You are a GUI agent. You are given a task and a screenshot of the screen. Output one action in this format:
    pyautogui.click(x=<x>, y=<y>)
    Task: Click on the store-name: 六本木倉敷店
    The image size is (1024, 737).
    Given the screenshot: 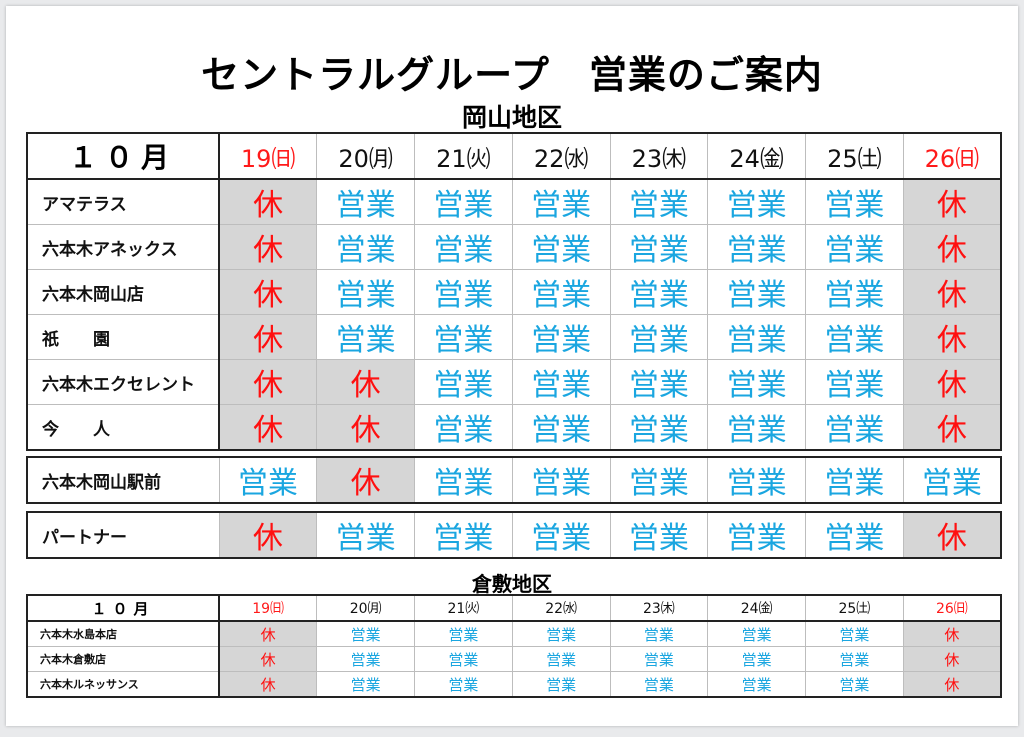 What is the action you would take?
    pyautogui.click(x=123, y=659)
    